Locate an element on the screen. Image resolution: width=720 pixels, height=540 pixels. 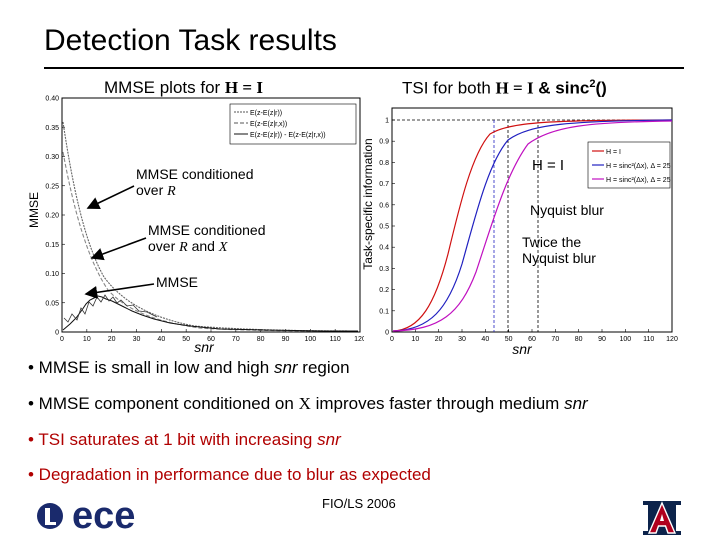
tsi-xtick-label: 80 is located at coordinates (579, 339).